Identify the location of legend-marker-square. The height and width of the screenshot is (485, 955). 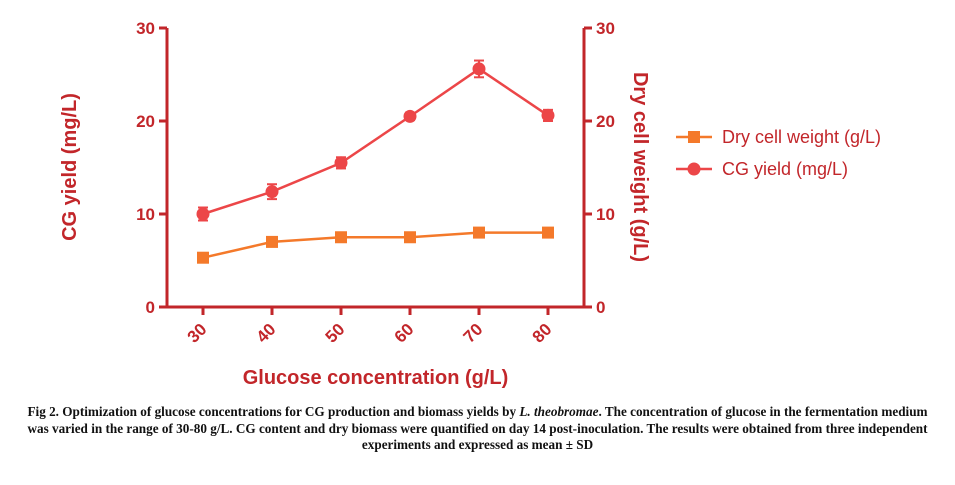
(694, 137).